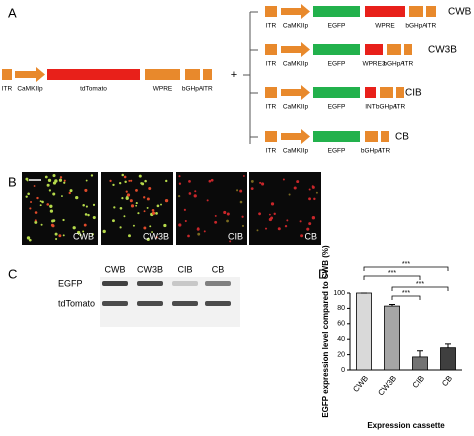 The image size is (474, 436). Describe the element at coordinates (370, 107) in the screenshot. I see `element-label: INT` at that location.